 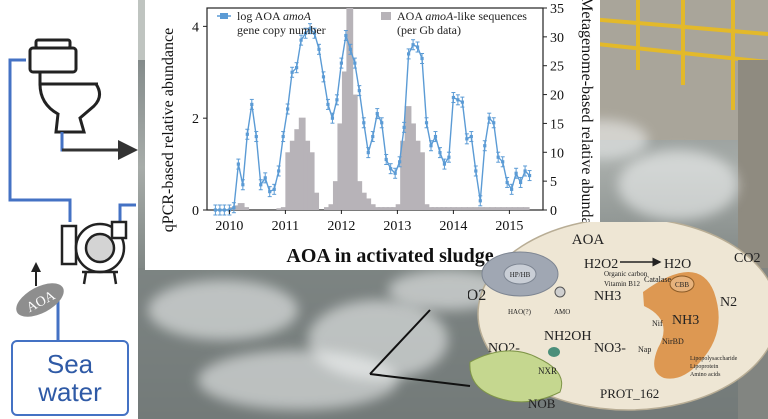 I want to click on sea-water-box: Sea water, so click(x=70, y=378).